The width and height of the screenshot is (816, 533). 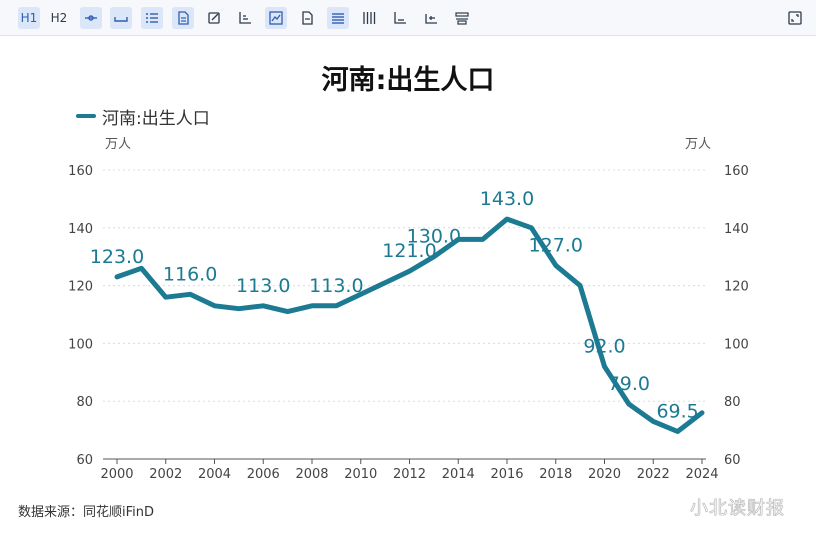 I want to click on y-tick-label-right: 160, so click(x=736, y=171).